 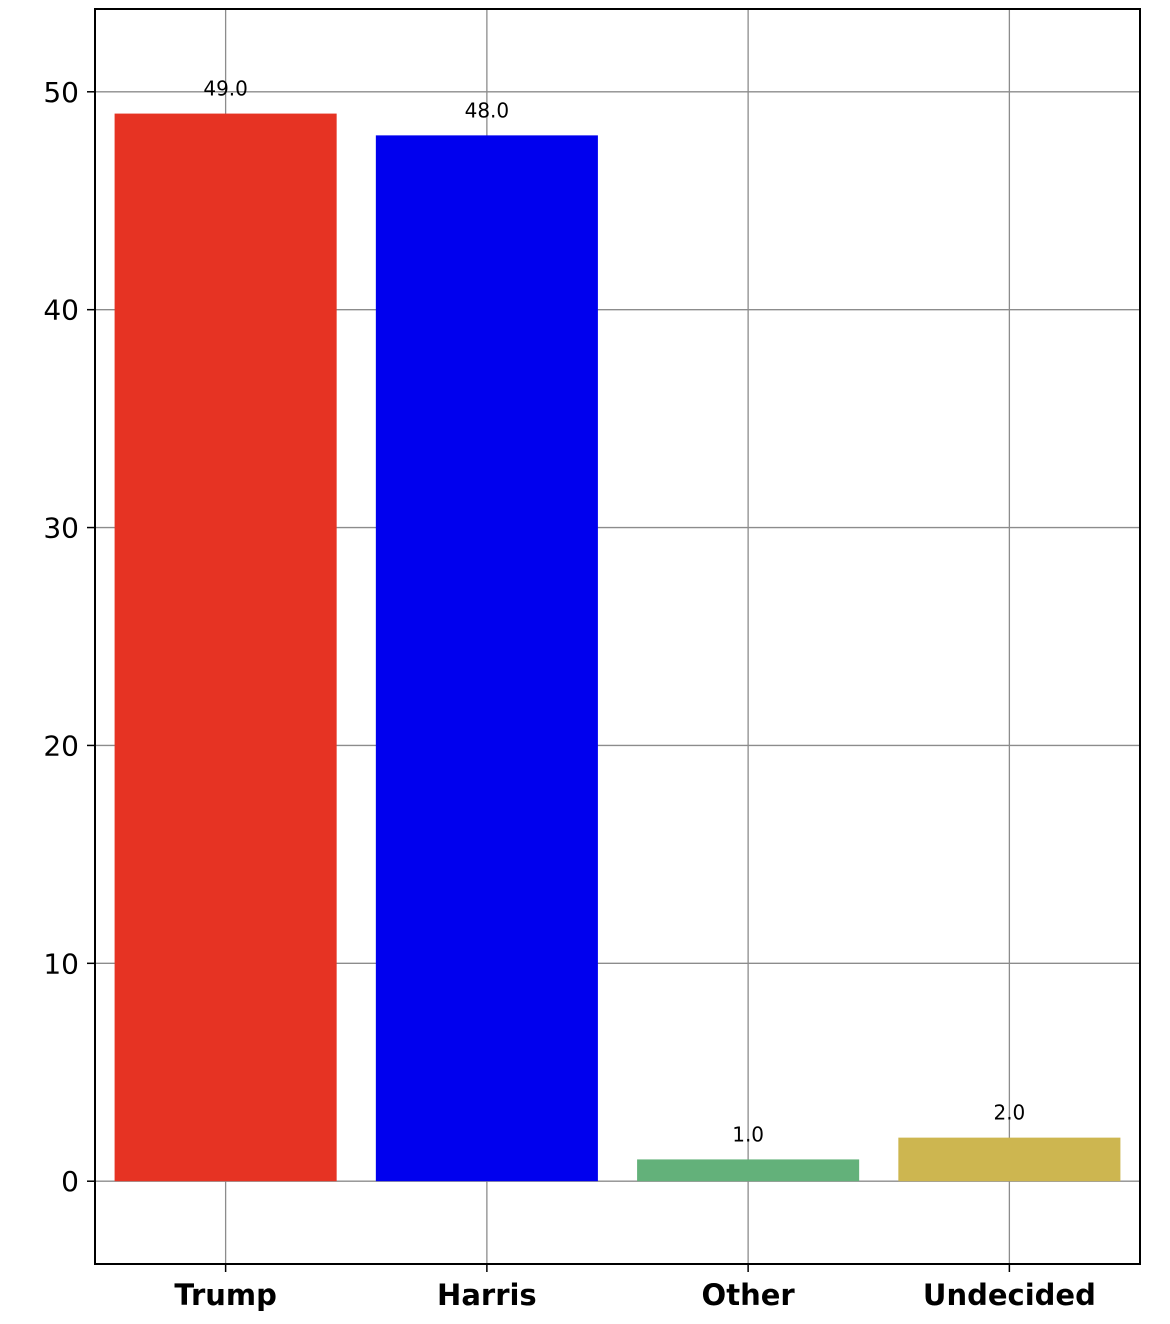 I want to click on y-tick-label: 30, so click(x=61, y=528).